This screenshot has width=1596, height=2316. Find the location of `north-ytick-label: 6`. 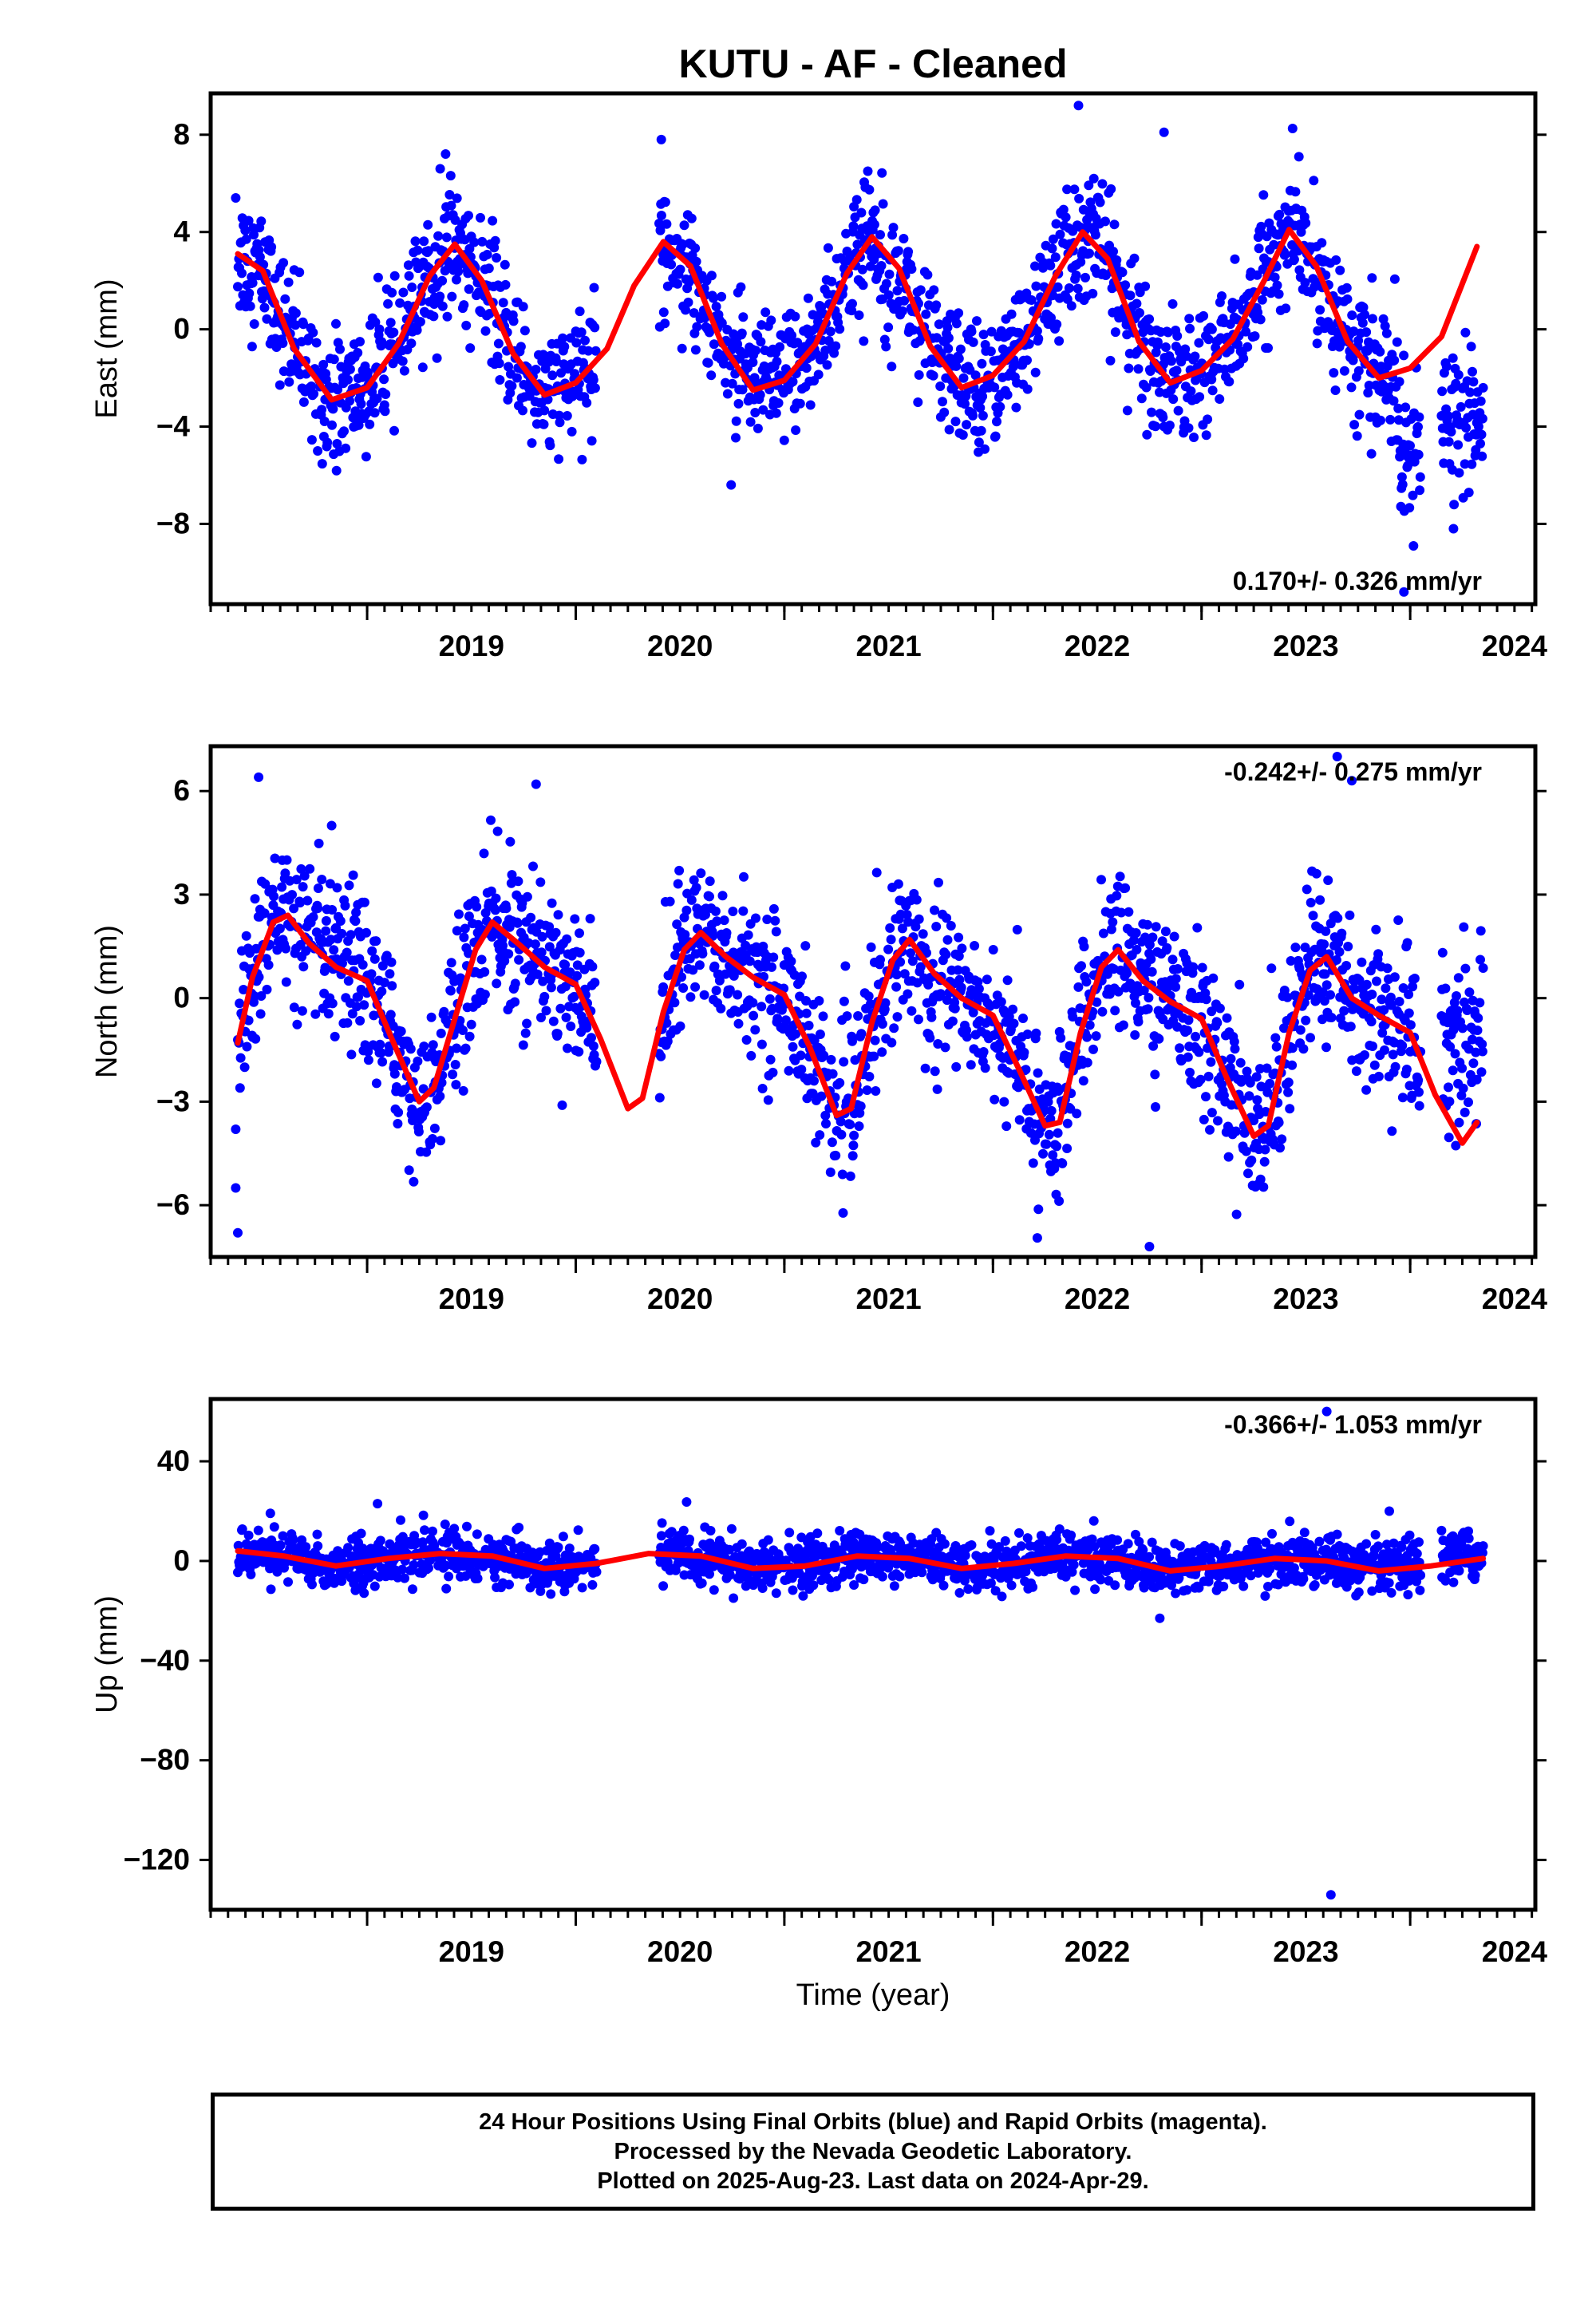

north-ytick-label: 6 is located at coordinates (181, 790).